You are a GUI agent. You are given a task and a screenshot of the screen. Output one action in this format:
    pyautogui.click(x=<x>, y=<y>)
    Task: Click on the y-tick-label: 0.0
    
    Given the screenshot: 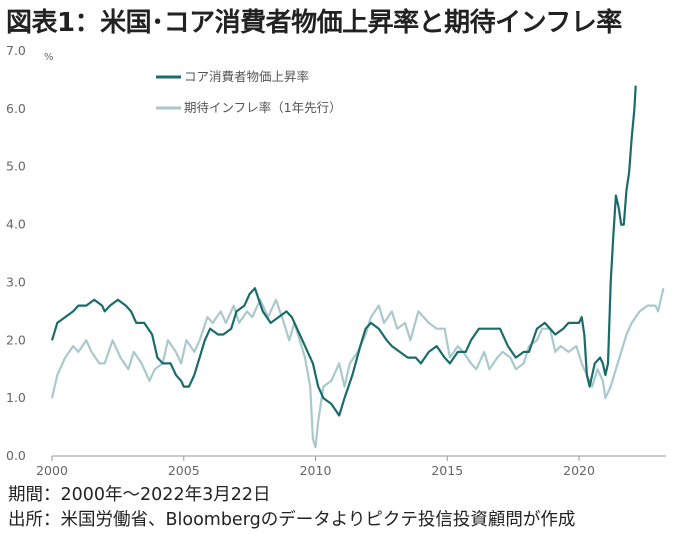 What is the action you would take?
    pyautogui.click(x=16, y=455)
    